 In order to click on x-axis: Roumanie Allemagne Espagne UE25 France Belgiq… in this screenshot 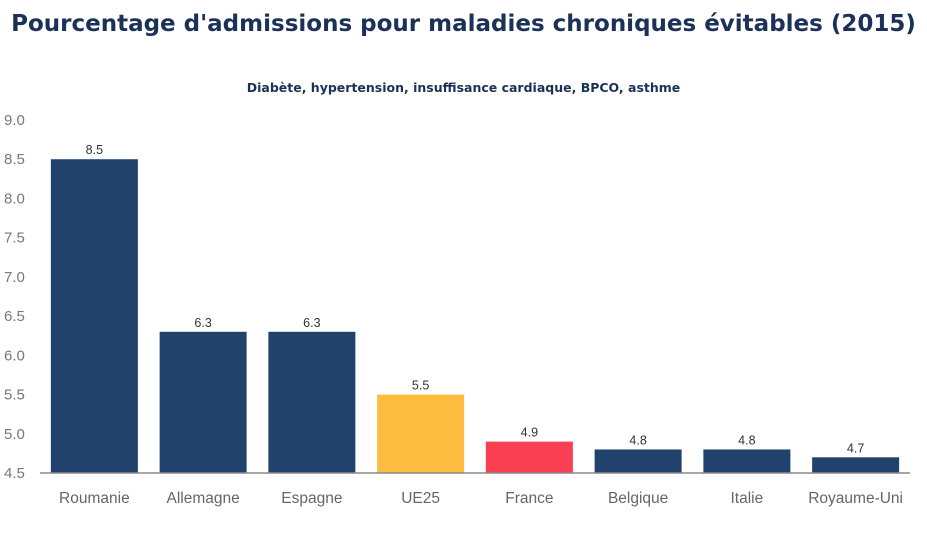, I will do `click(475, 489)`.